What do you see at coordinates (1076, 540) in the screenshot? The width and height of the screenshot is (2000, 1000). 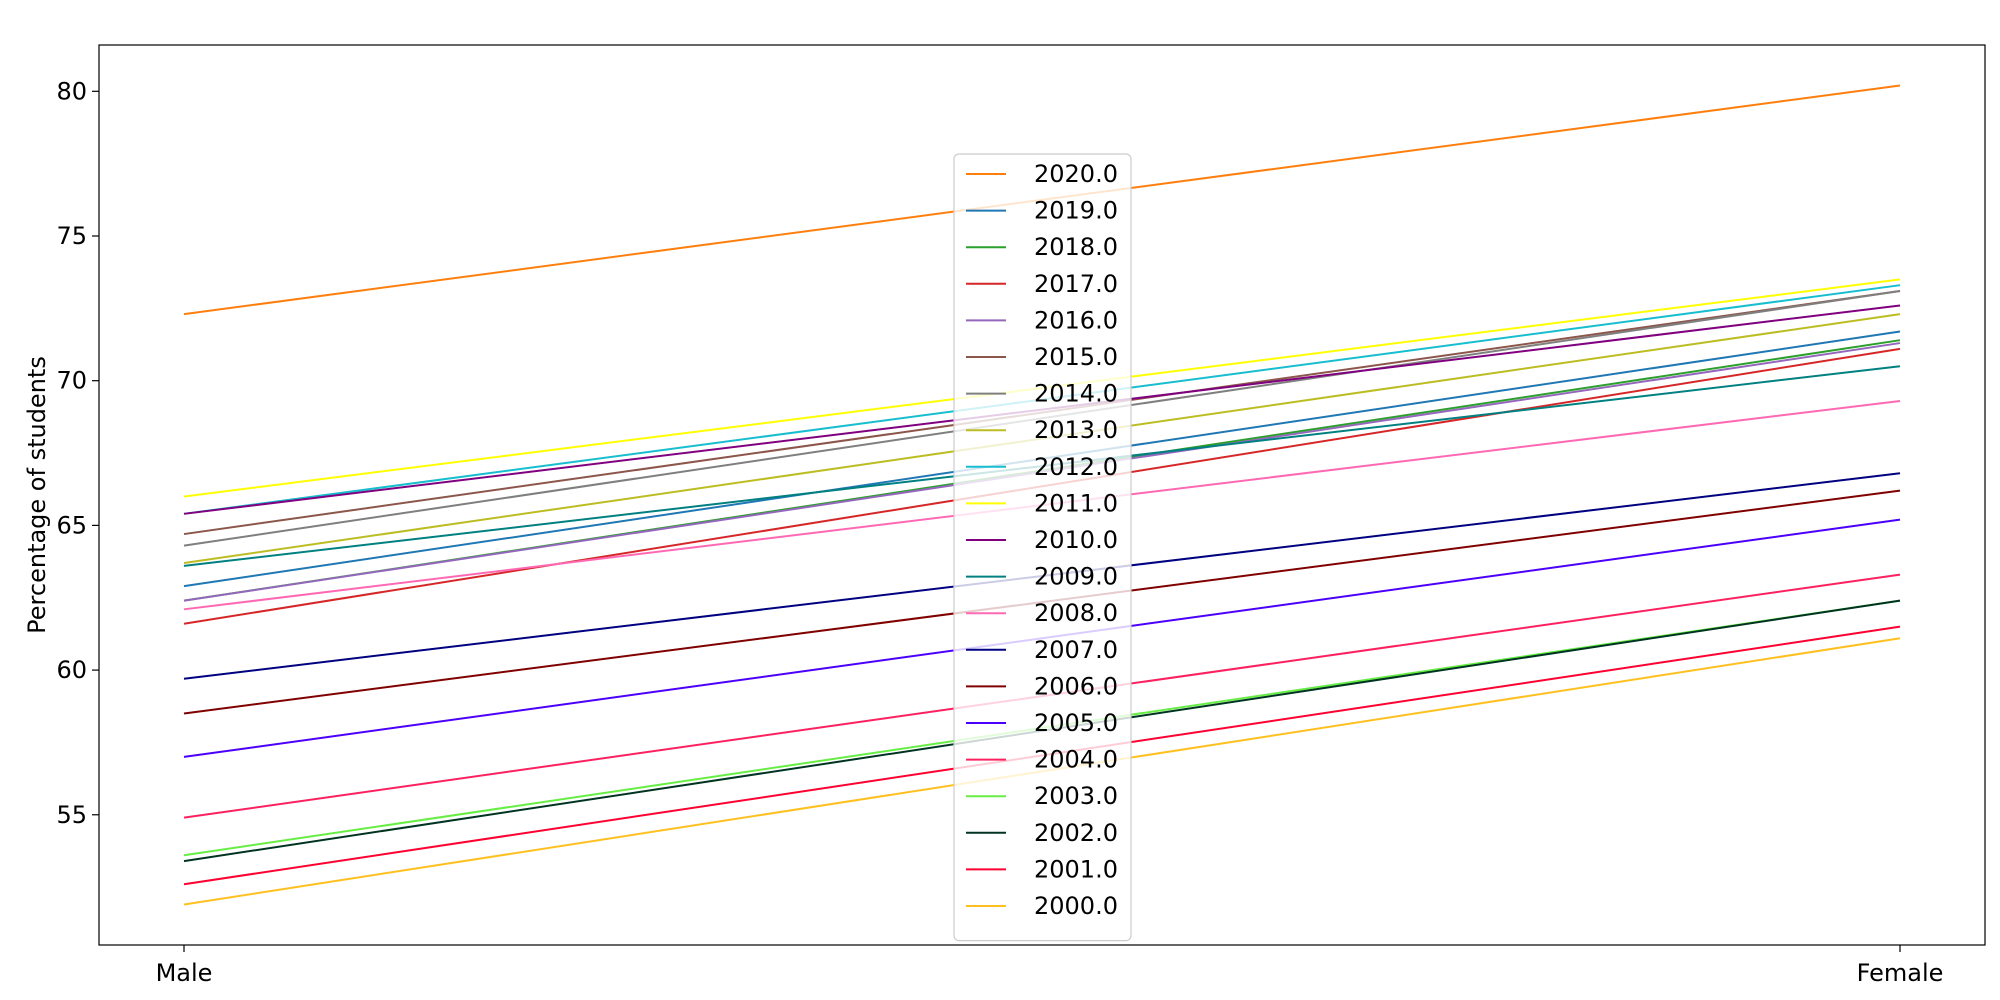 I see `legend-label: 2010.0` at bounding box center [1076, 540].